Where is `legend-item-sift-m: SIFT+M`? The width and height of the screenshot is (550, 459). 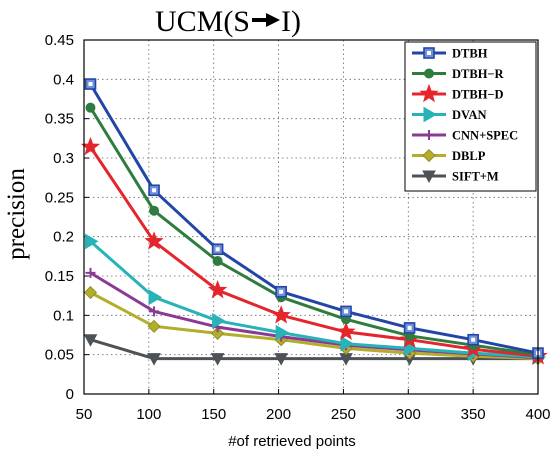 legend-item-sift-m: SIFT+M is located at coordinates (455, 177).